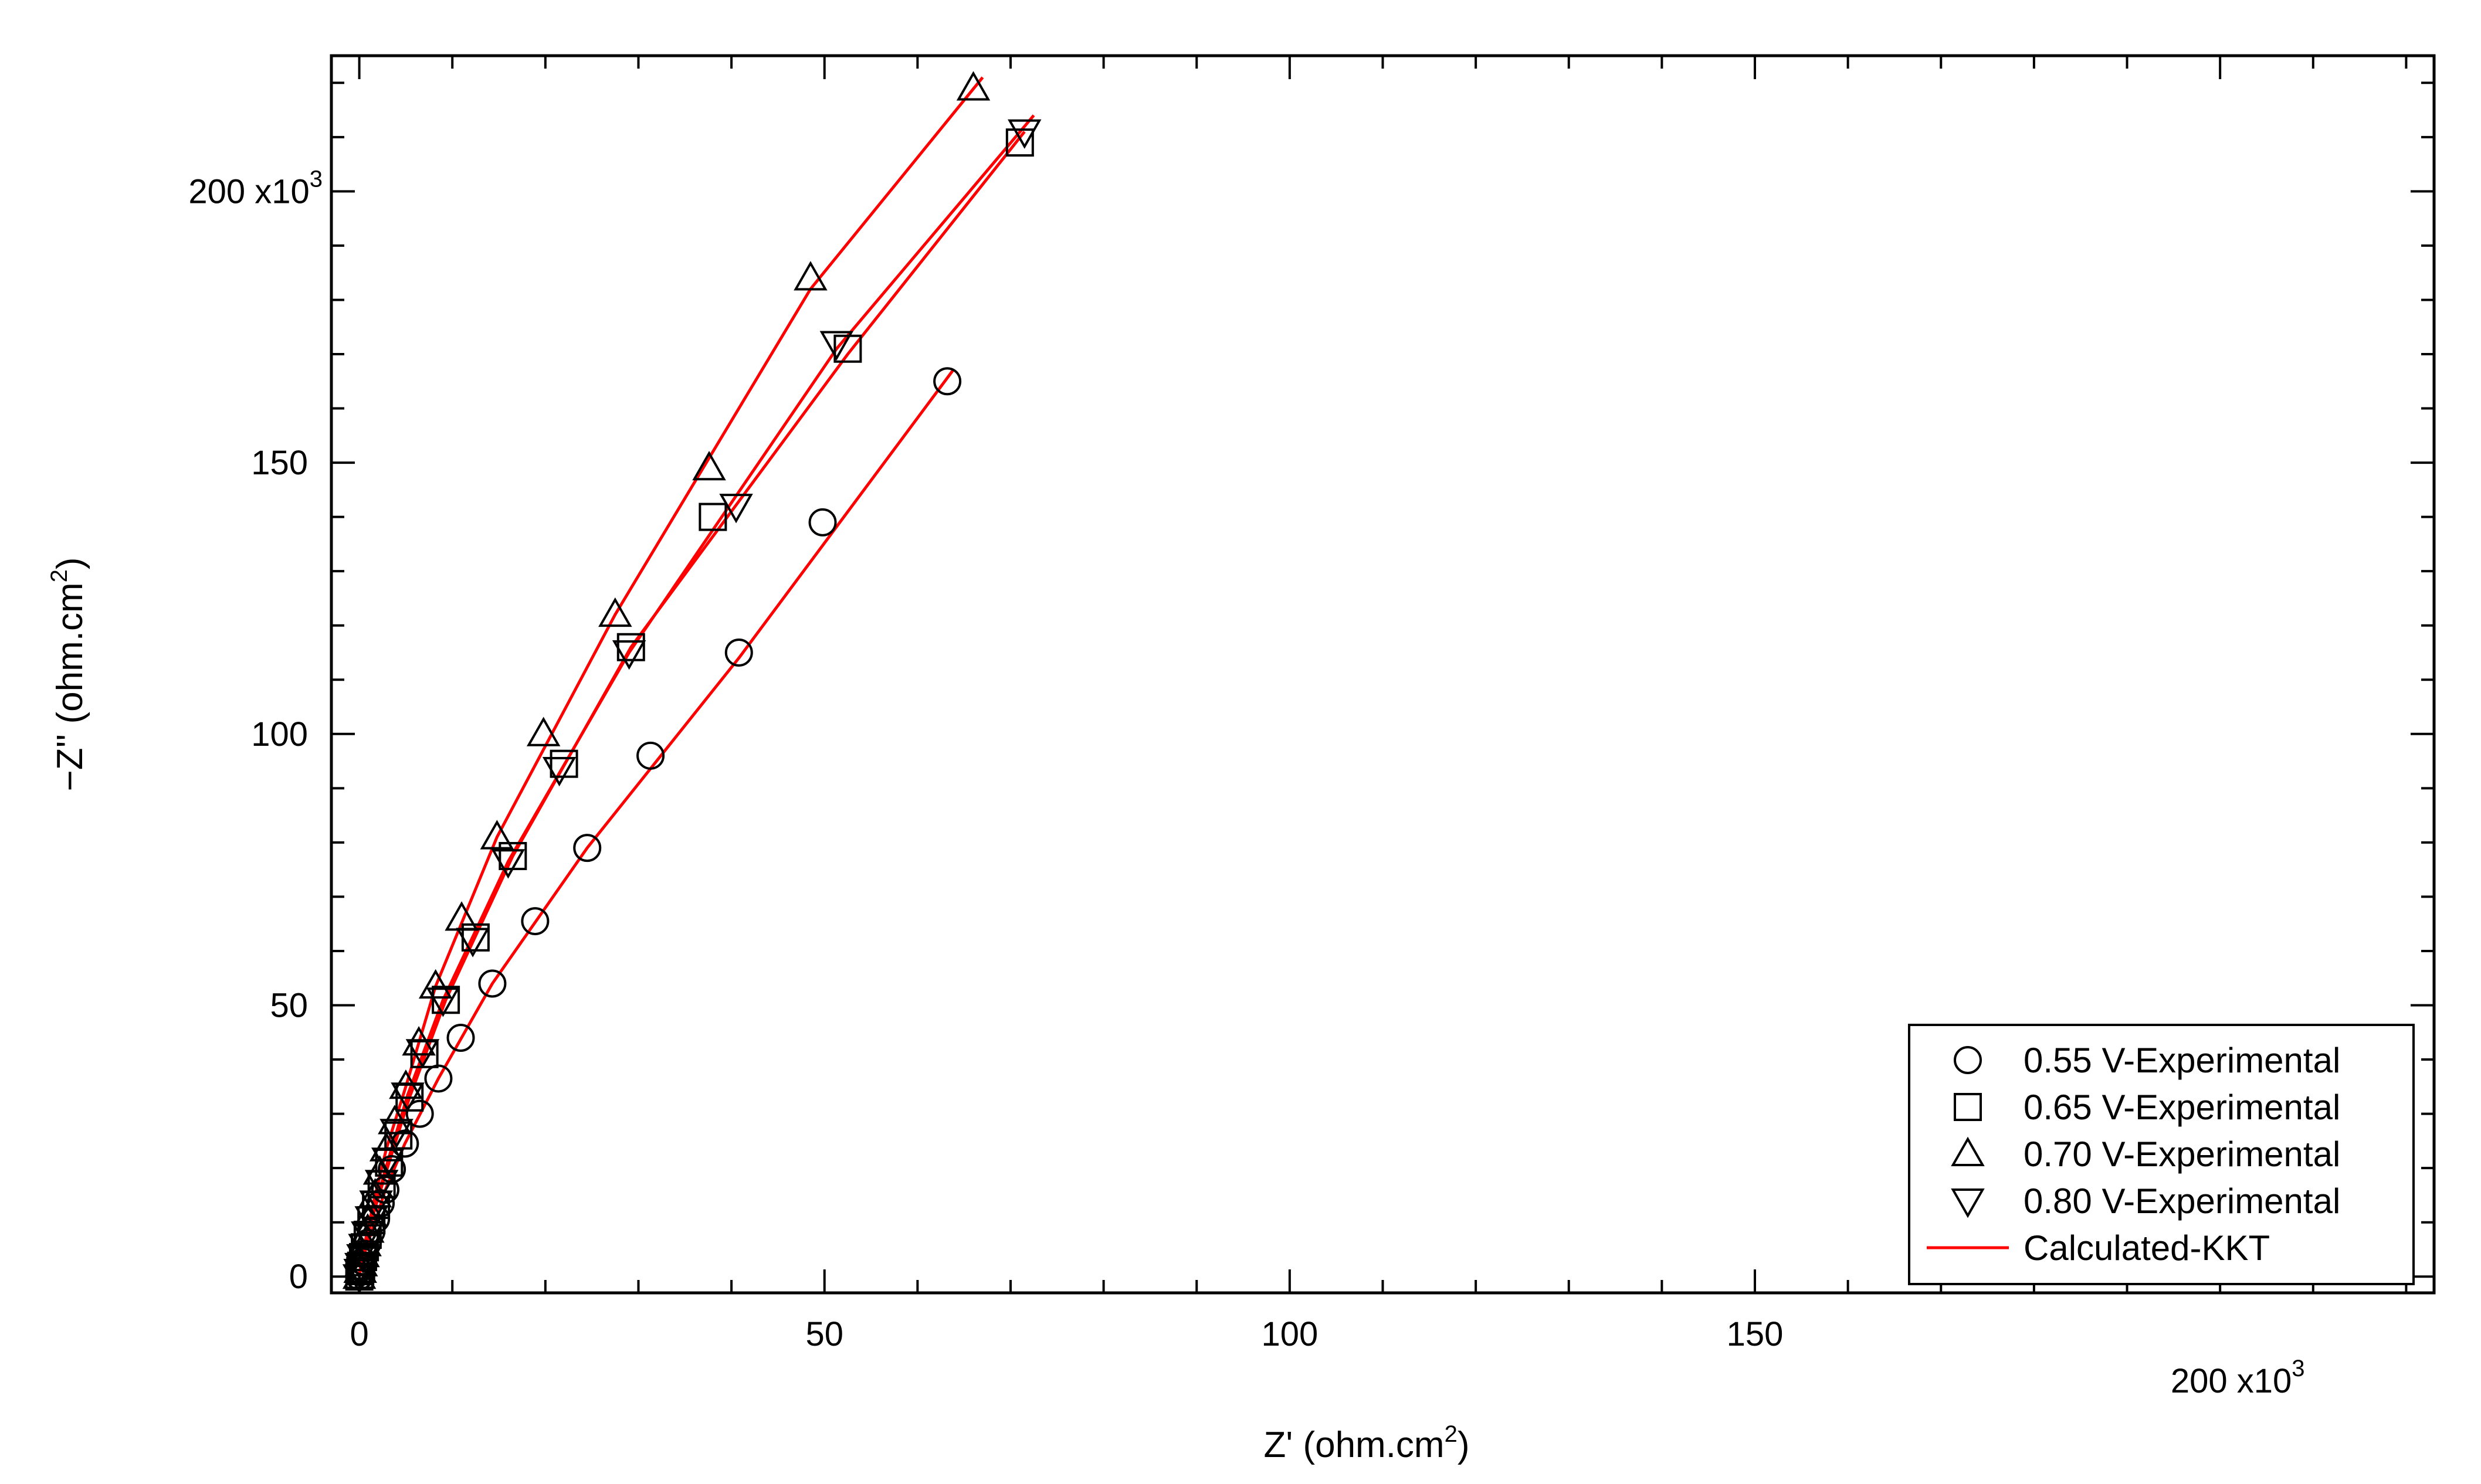 Image resolution: width=2481 pixels, height=1484 pixels. What do you see at coordinates (255, 188) in the screenshot?
I see `y-tick-label: 200 x103` at bounding box center [255, 188].